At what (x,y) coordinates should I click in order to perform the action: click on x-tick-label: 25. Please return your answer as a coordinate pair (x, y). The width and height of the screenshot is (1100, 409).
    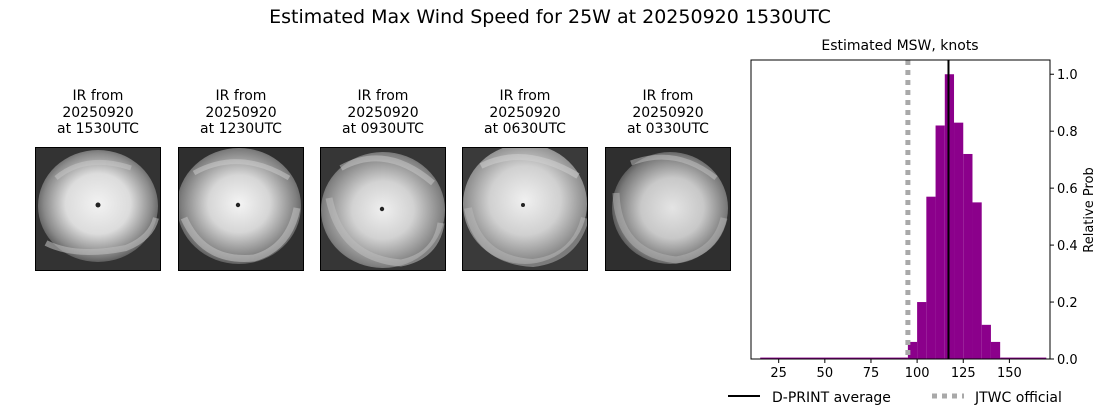
    Looking at the image, I should click on (778, 373).